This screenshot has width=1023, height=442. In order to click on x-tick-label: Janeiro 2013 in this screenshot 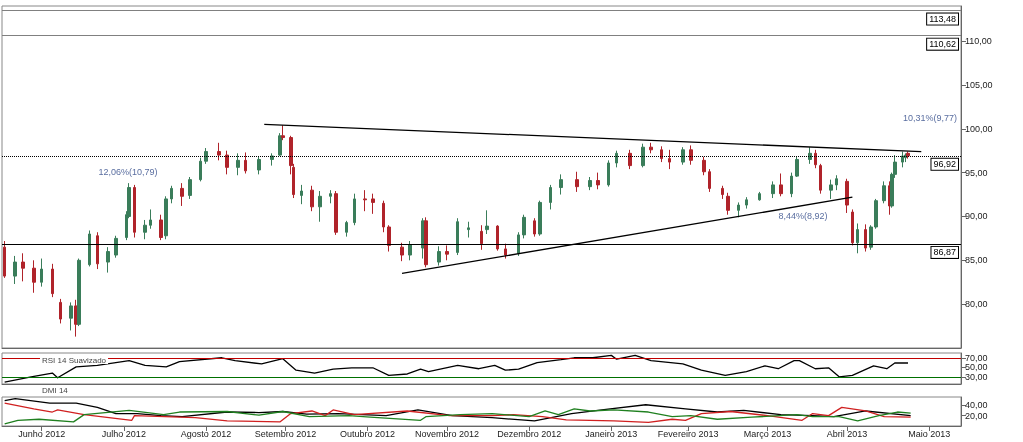, I will do `click(611, 433)`.